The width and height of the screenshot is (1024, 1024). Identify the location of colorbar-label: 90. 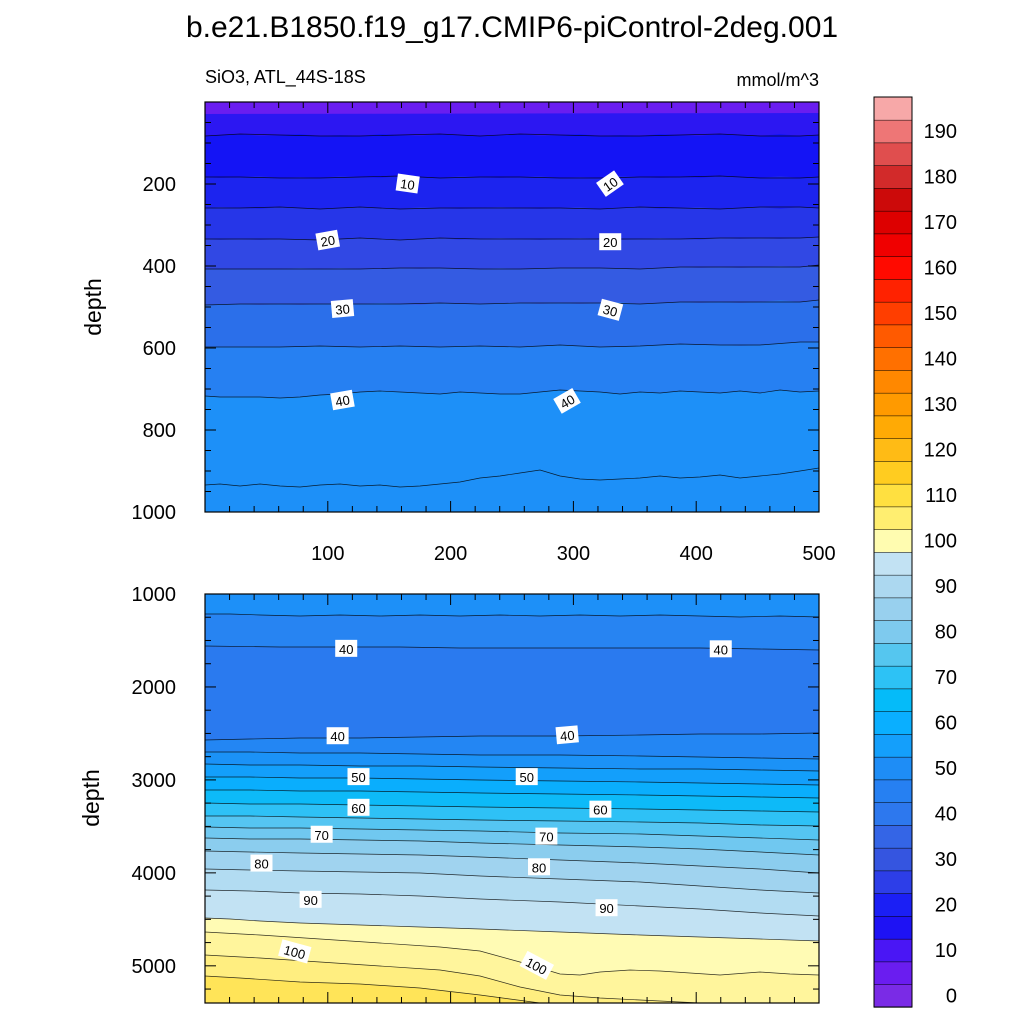
(946, 587).